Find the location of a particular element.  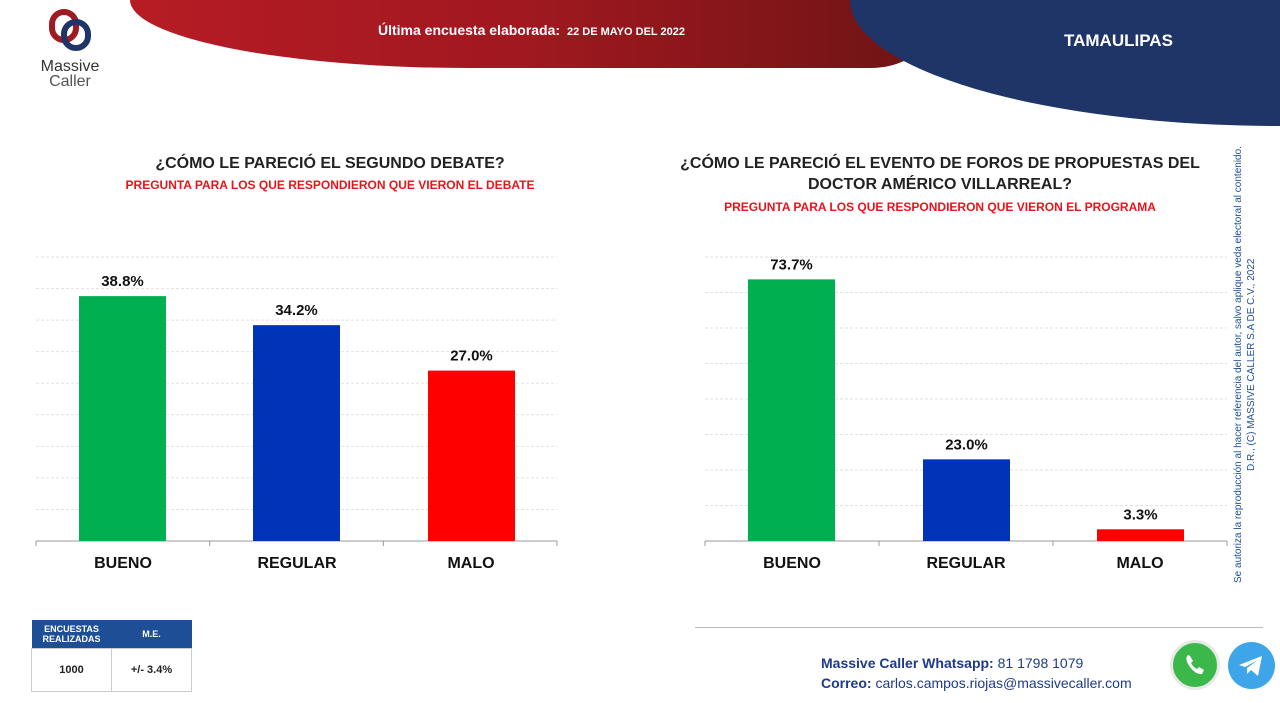

chart1-bar-malo is located at coordinates (471, 455).